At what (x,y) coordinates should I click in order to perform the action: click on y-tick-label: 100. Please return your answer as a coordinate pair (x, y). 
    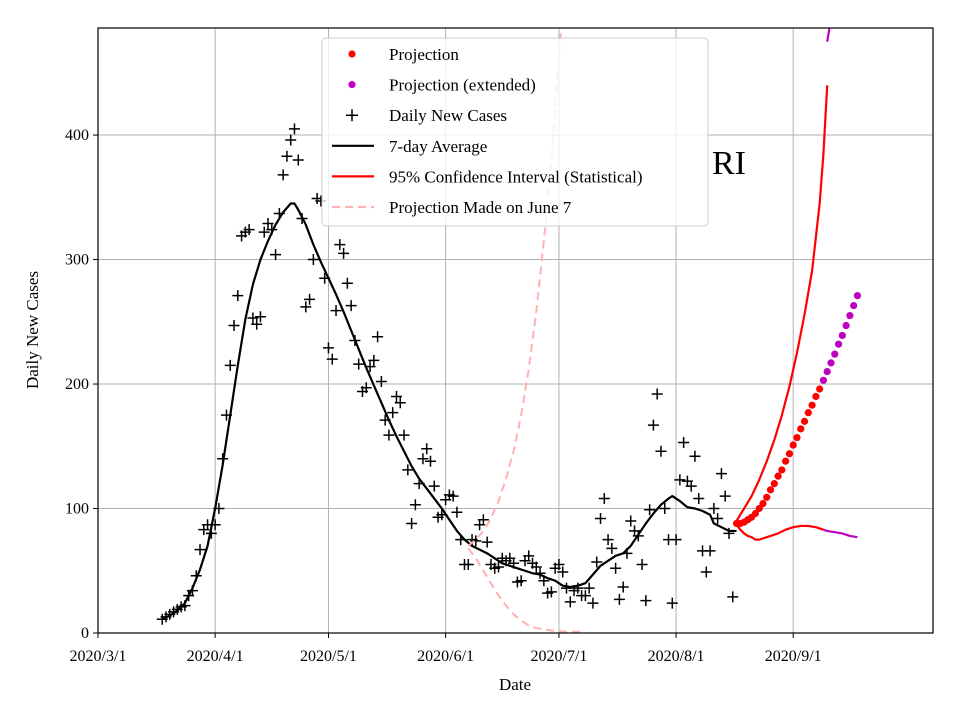
    Looking at the image, I should click on (77, 509).